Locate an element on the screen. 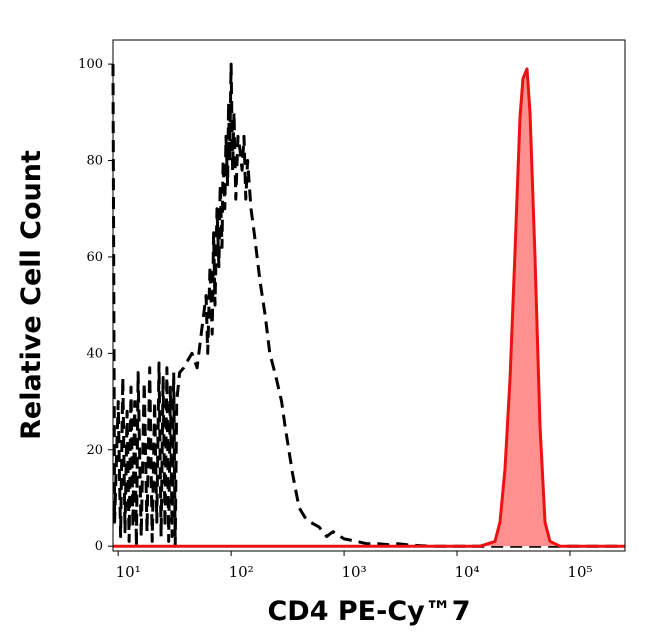  y-tick-label: 40 is located at coordinates (94, 353).